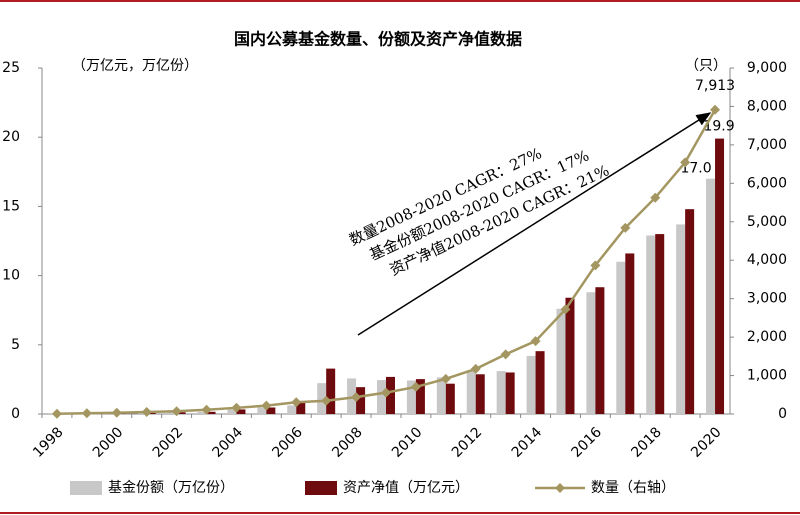  Describe the element at coordinates (767, 337) in the screenshot. I see `y2-tick-label: 2,000` at that location.